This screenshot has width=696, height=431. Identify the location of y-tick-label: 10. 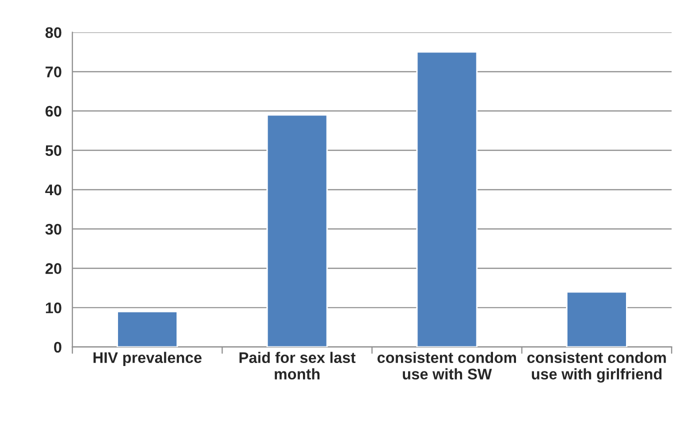
(54, 308).